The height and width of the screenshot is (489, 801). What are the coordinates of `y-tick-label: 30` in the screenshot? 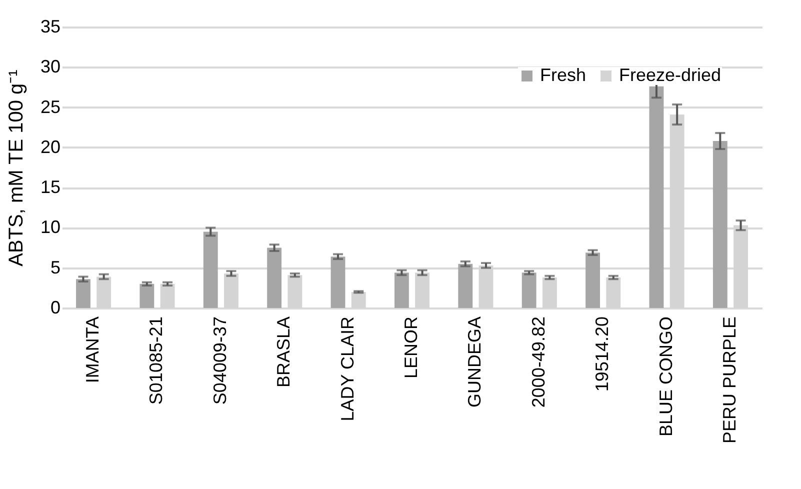 It's located at (50, 66).